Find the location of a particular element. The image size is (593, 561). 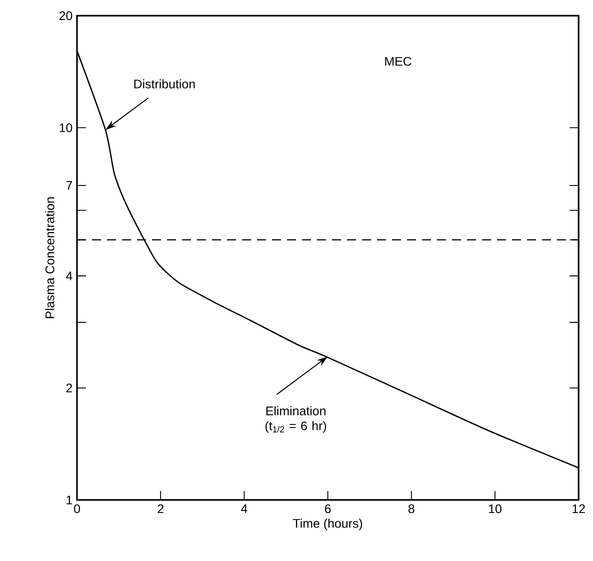

y-axis-title: Plasma Concentration is located at coordinates (49, 257).